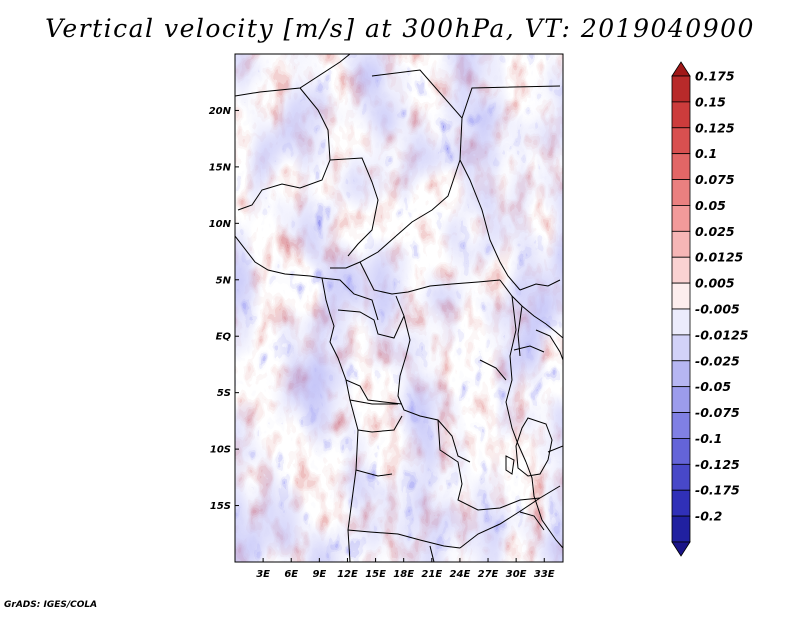  Describe the element at coordinates (220, 111) in the screenshot. I see `lat-tick-label: 20N` at that location.